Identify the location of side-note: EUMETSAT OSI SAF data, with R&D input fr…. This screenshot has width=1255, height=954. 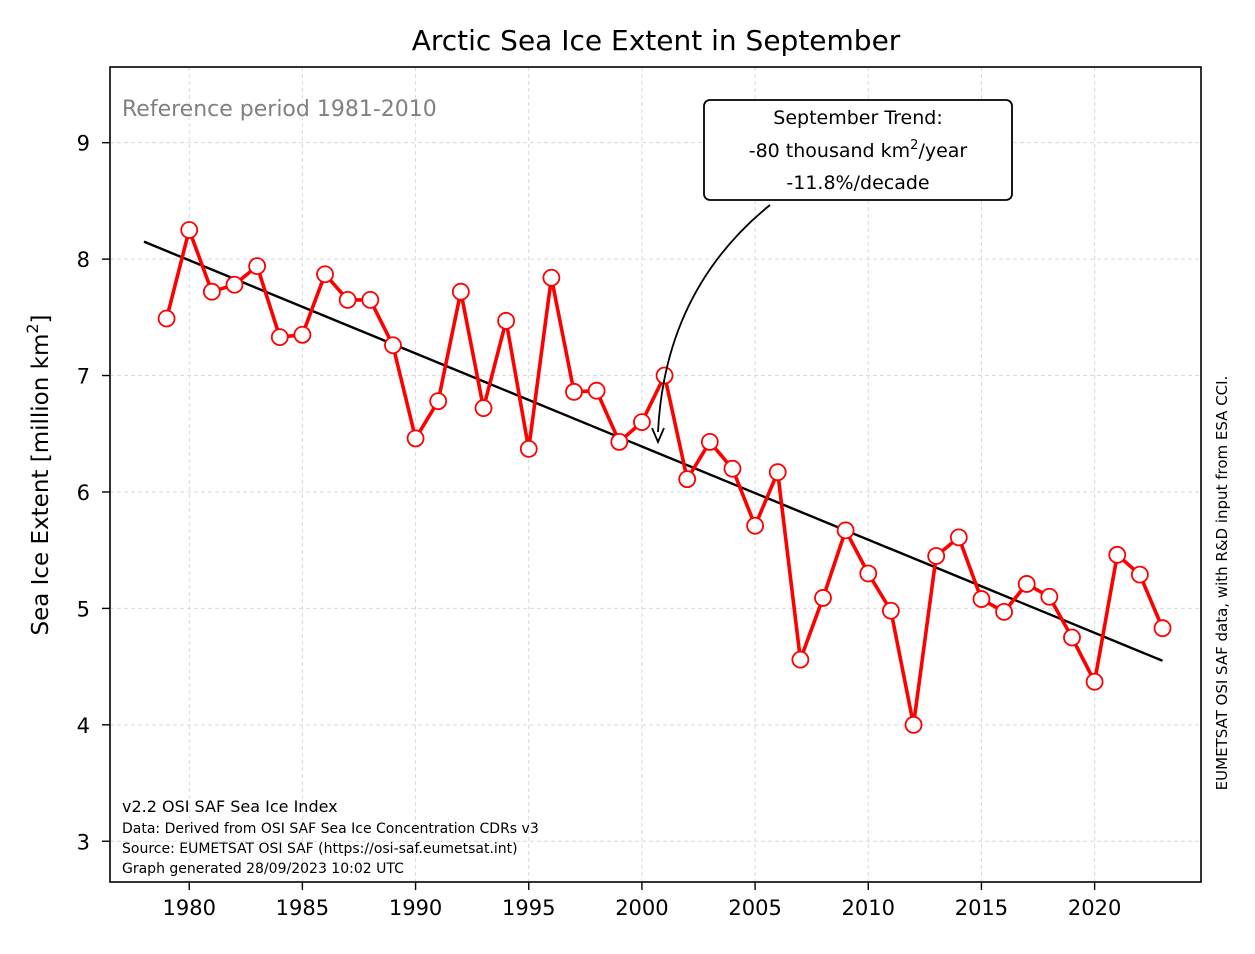
(1222, 583).